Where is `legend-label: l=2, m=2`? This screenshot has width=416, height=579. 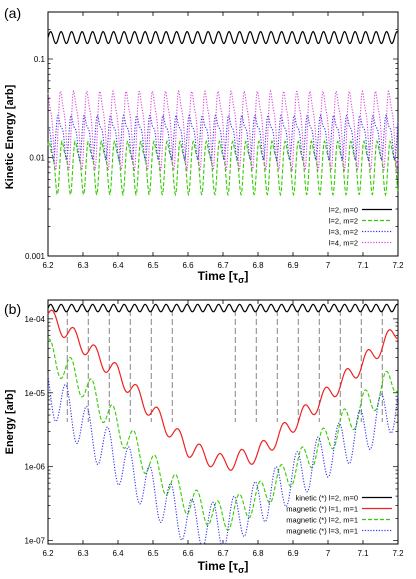
legend-label: l=2, m=2 is located at coordinates (343, 221).